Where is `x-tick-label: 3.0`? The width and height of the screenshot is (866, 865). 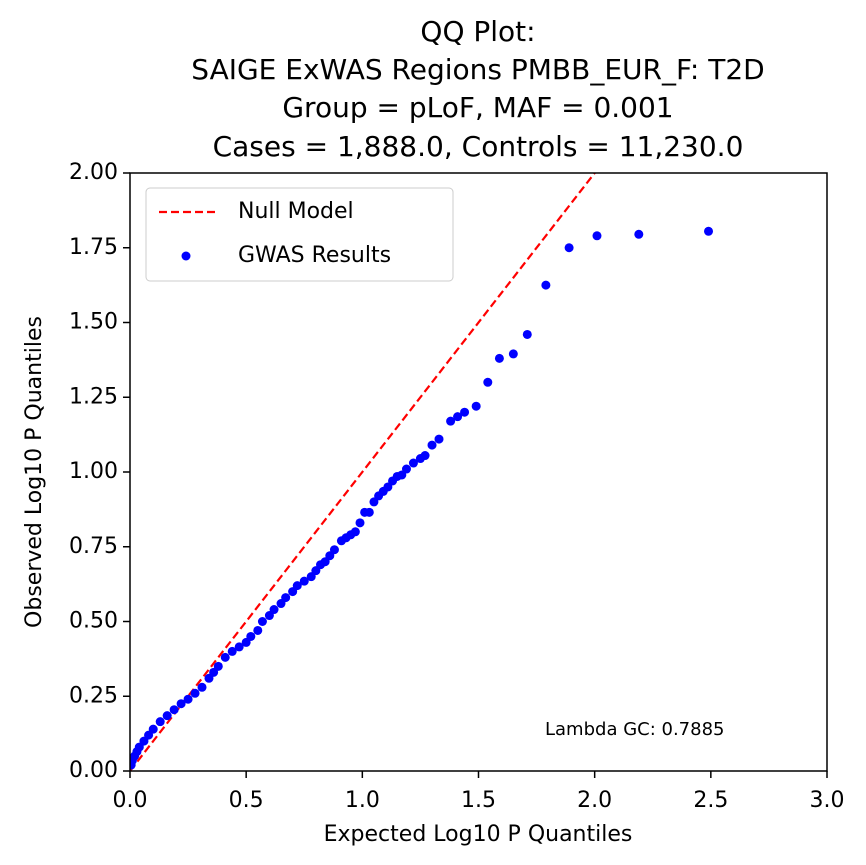 x-tick-label: 3.0 is located at coordinates (827, 800).